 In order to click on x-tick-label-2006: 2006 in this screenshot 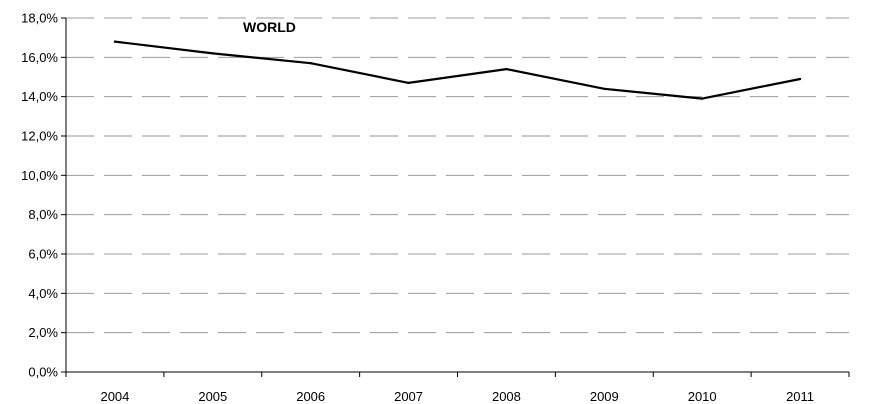, I will do `click(310, 396)`.